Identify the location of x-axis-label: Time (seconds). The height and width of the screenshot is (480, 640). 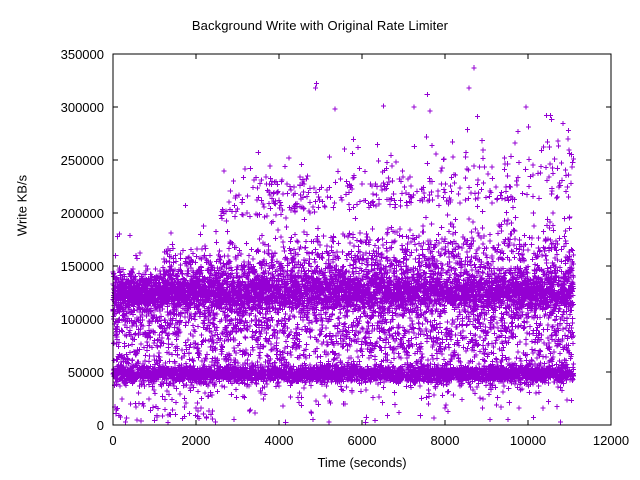
(362, 462).